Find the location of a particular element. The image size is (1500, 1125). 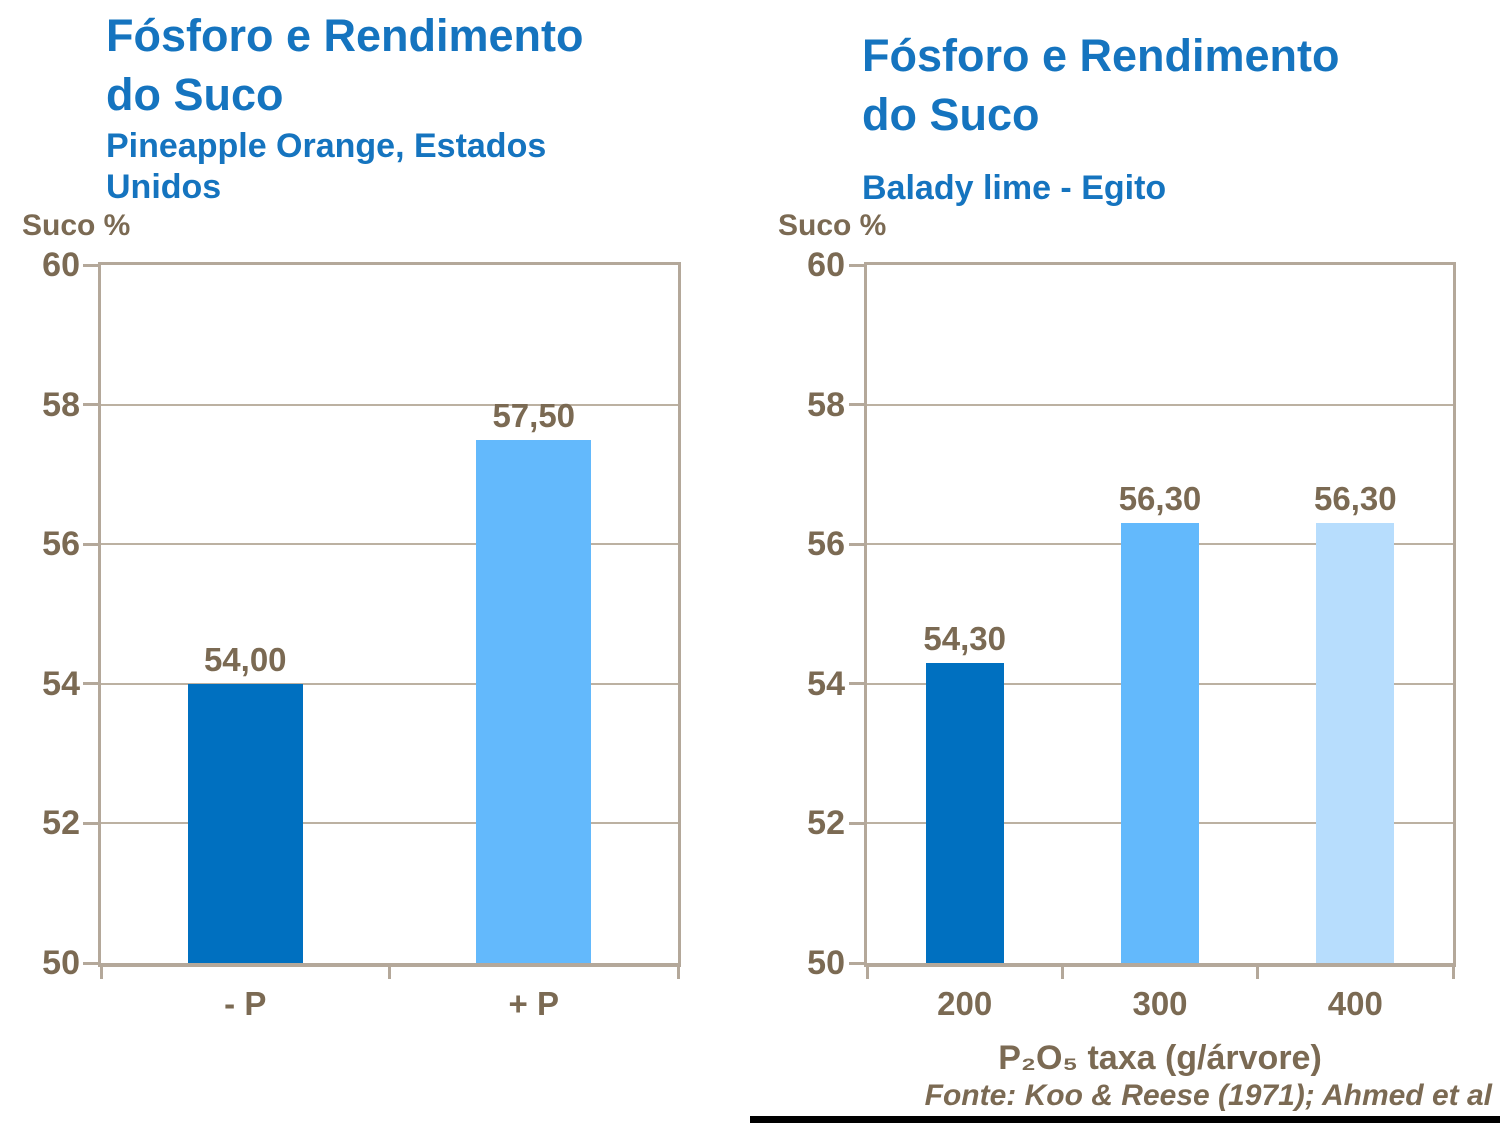

x-category-label: 200 is located at coordinates (965, 1003).